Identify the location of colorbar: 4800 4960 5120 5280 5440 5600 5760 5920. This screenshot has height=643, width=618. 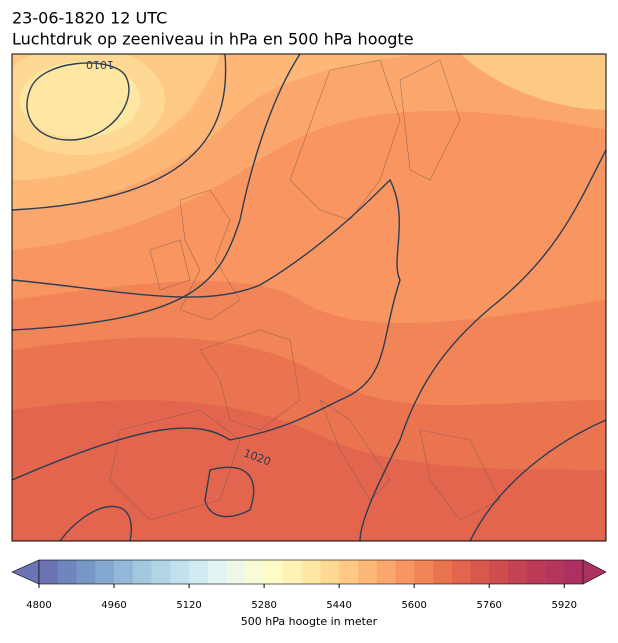
(309, 585).